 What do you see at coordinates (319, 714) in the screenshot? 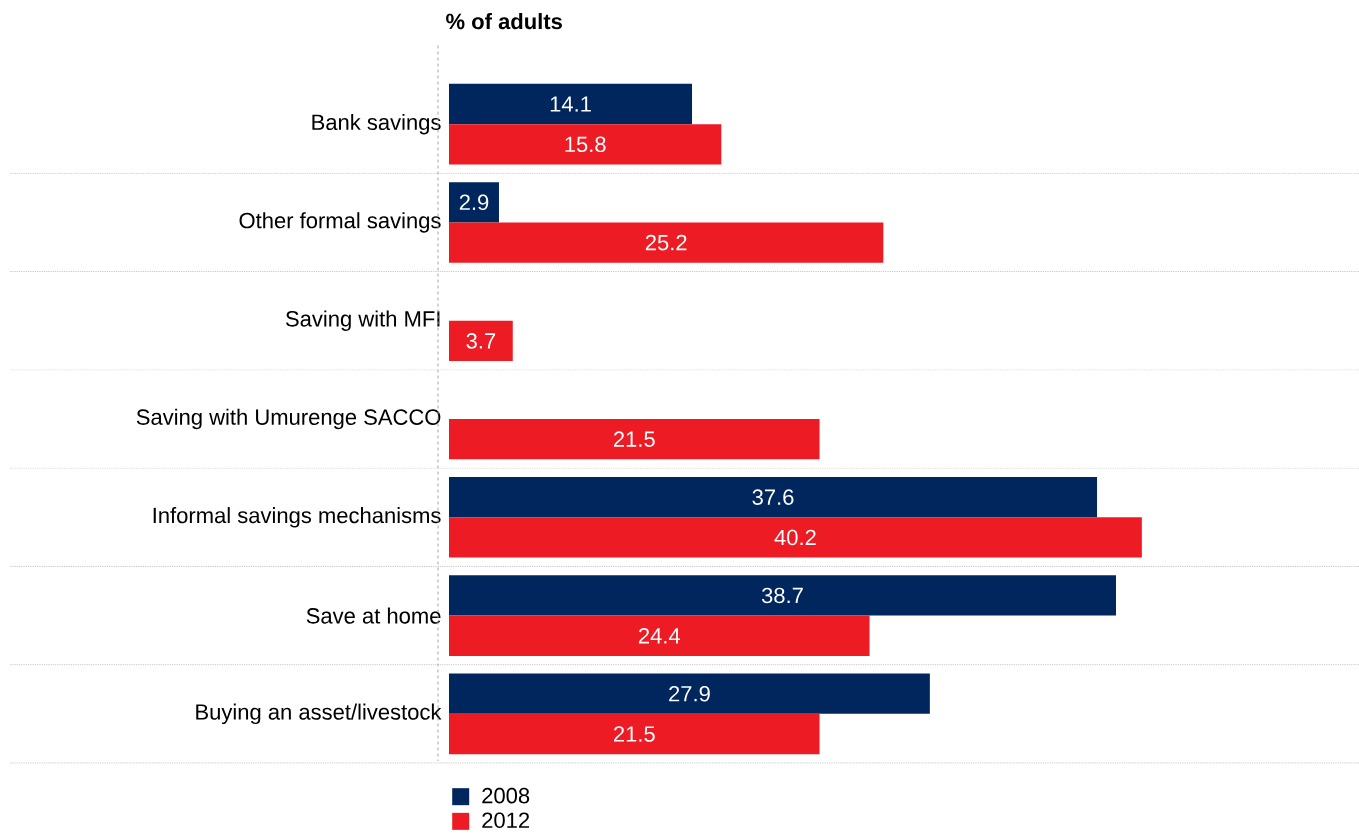
I see `y-tick-label: Buying an asset/livestock` at bounding box center [319, 714].